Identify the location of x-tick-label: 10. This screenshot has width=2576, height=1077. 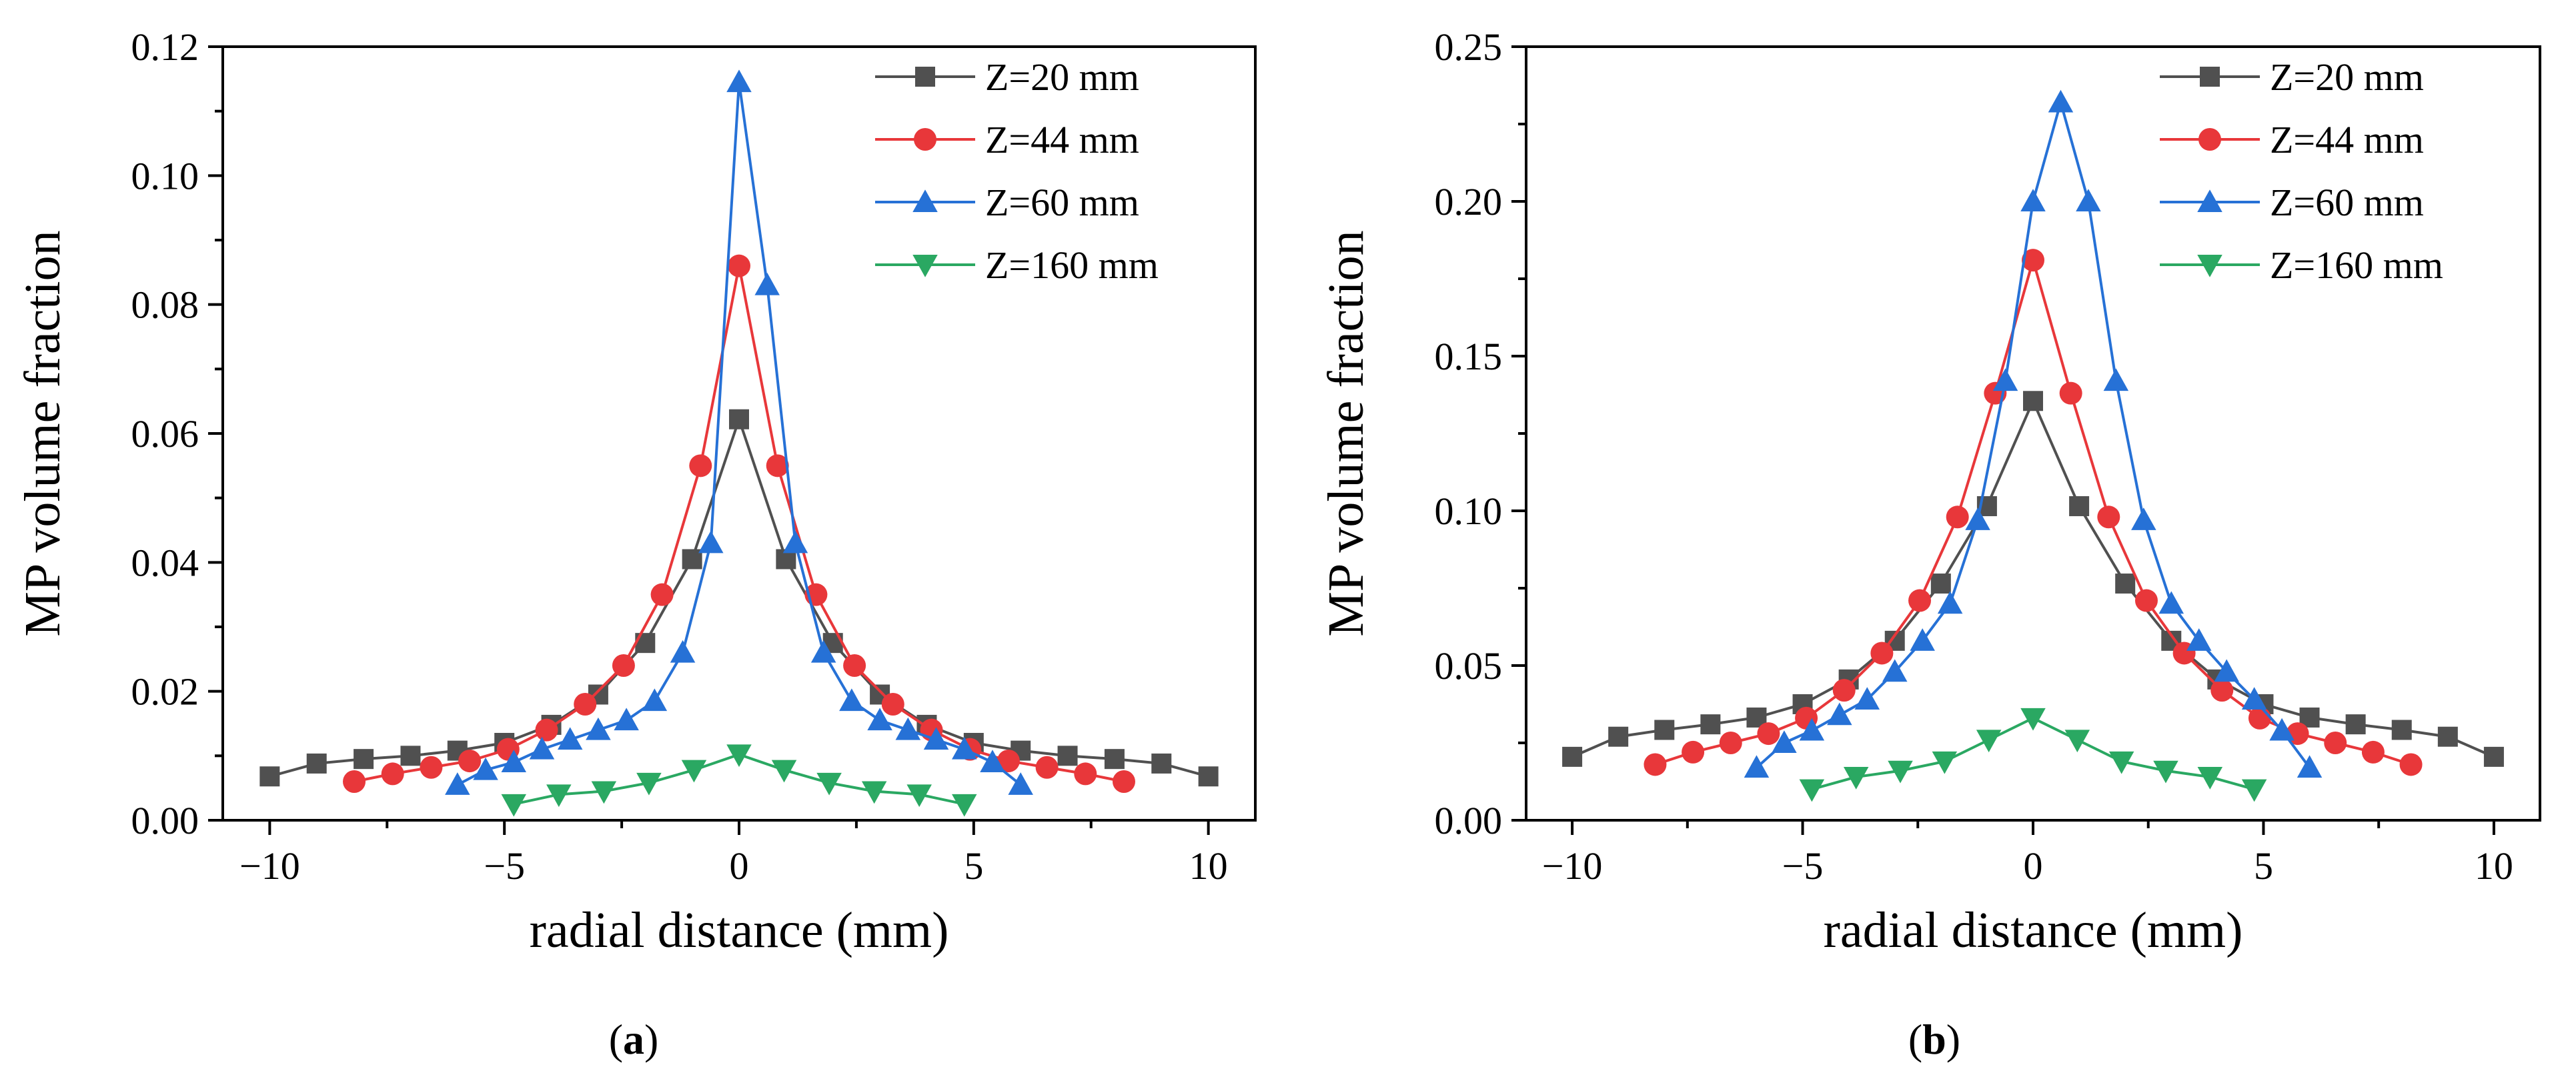
(2494, 866).